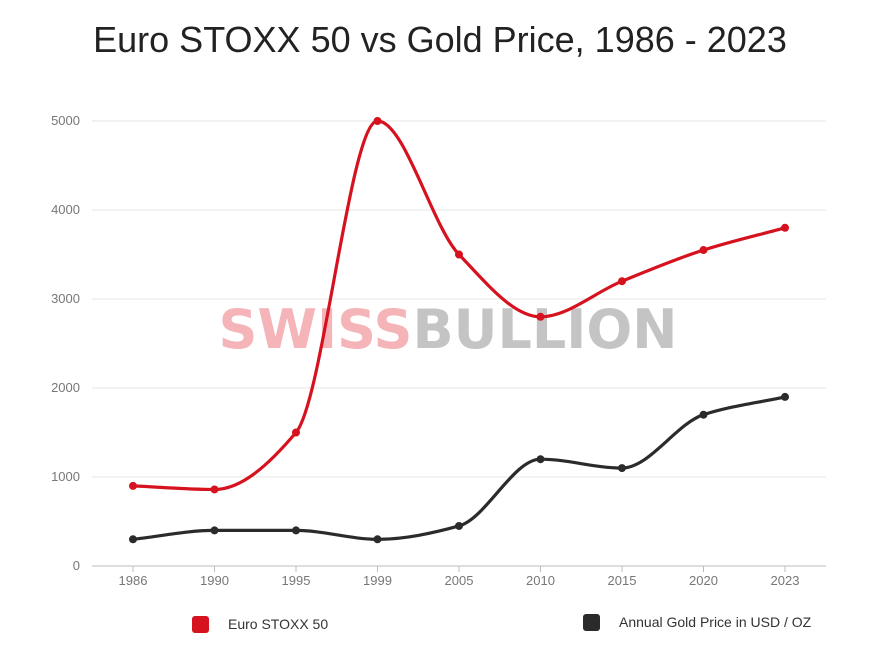 Image resolution: width=896 pixels, height=672 pixels. Describe the element at coordinates (703, 580) in the screenshot. I see `x-tick-label: 2020` at that location.